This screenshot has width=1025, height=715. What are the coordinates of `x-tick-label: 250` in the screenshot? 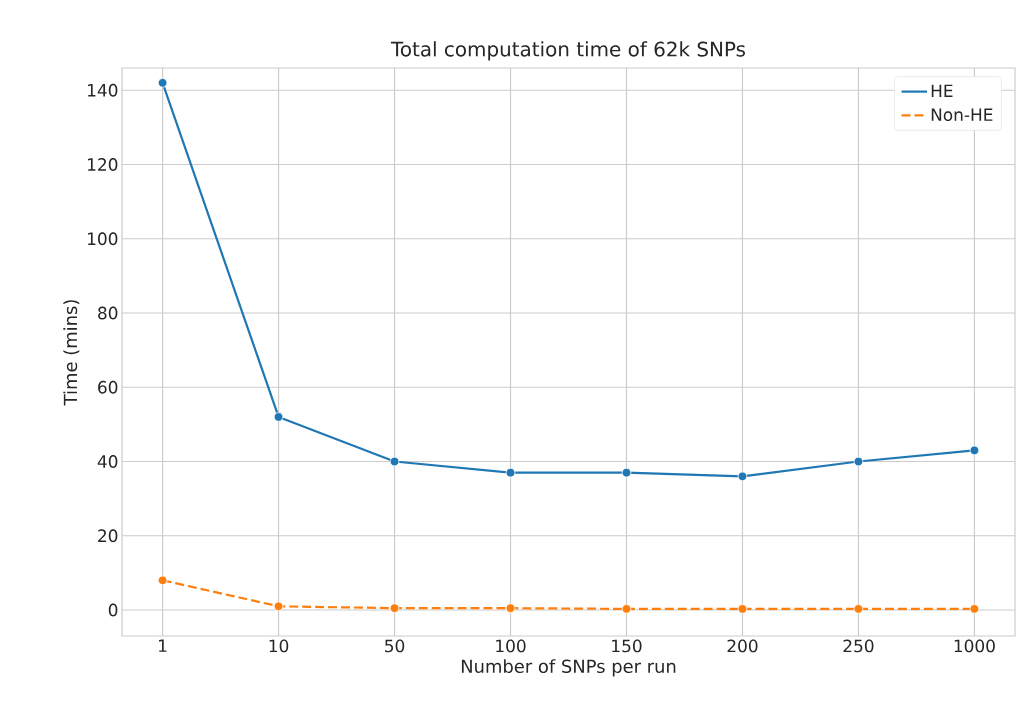 It's located at (858, 646).